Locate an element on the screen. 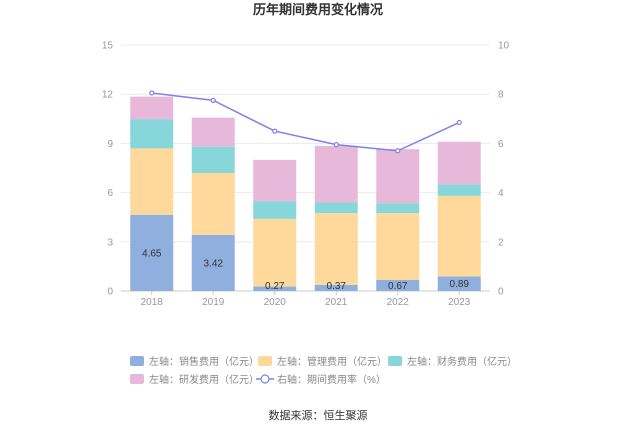 The width and height of the screenshot is (637, 431). data-label: 0.27 is located at coordinates (275, 286).